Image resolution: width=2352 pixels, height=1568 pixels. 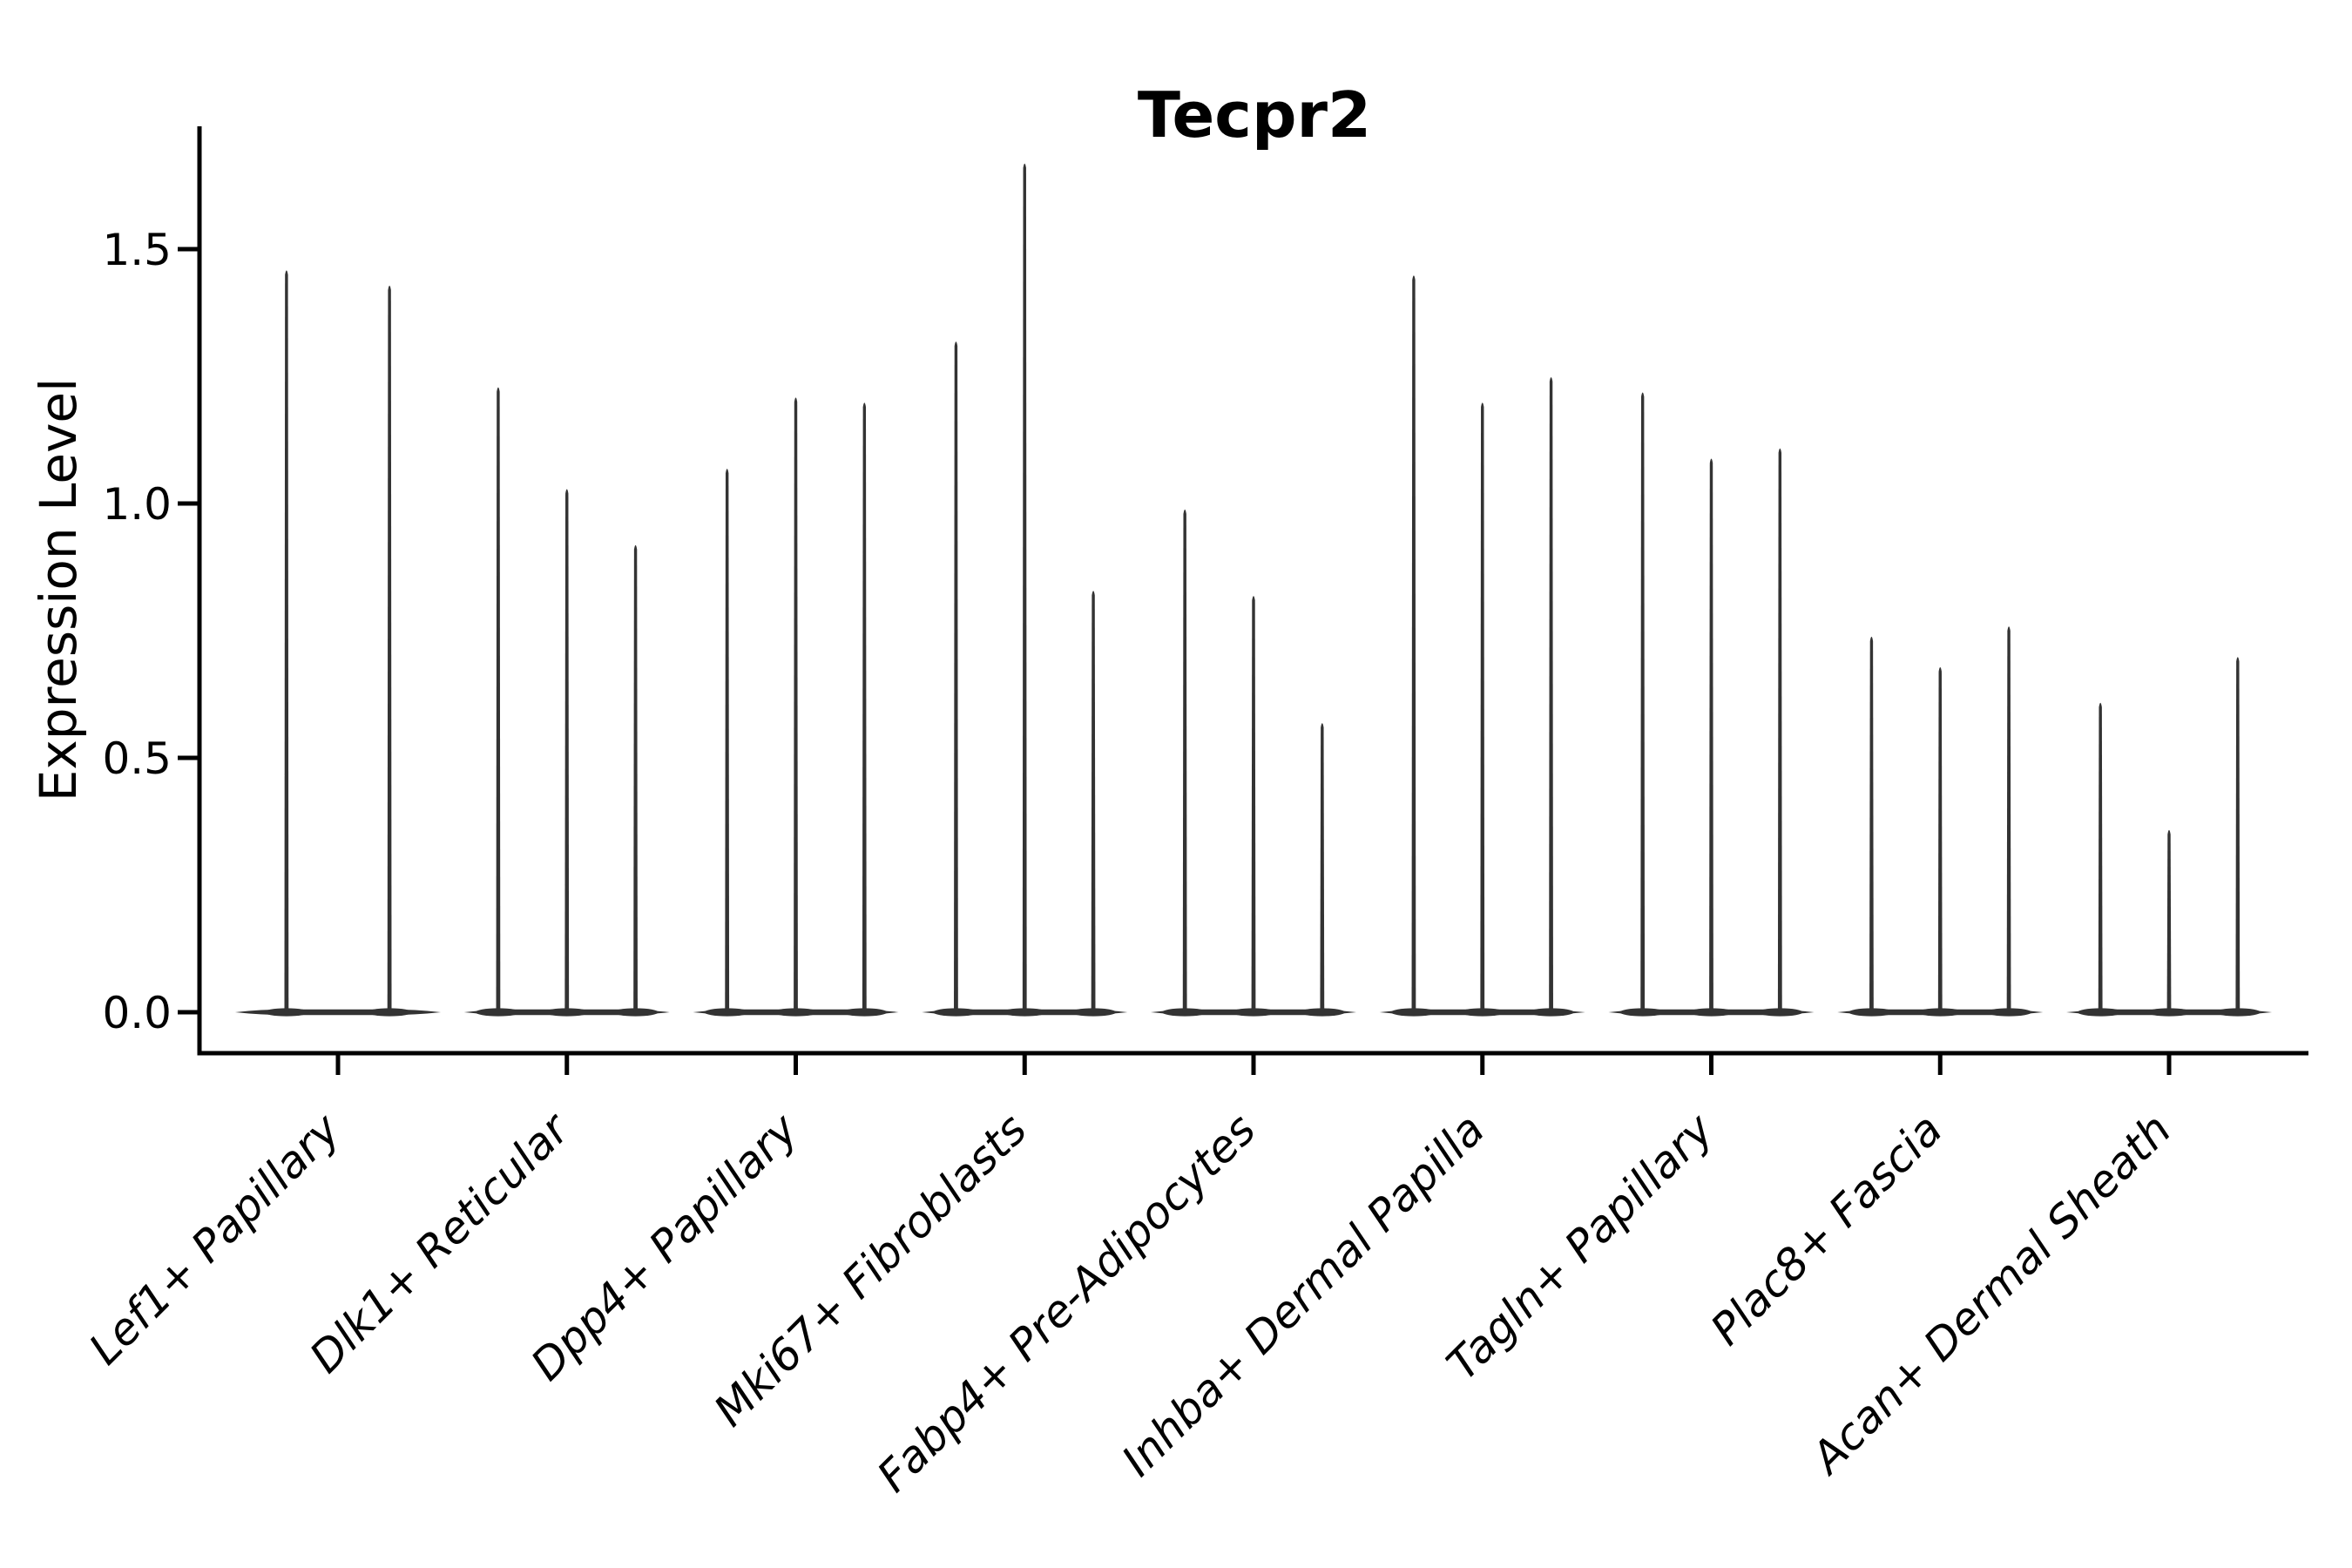 What do you see at coordinates (58, 589) in the screenshot?
I see `y-axis-label-text: Expression Level` at bounding box center [58, 589].